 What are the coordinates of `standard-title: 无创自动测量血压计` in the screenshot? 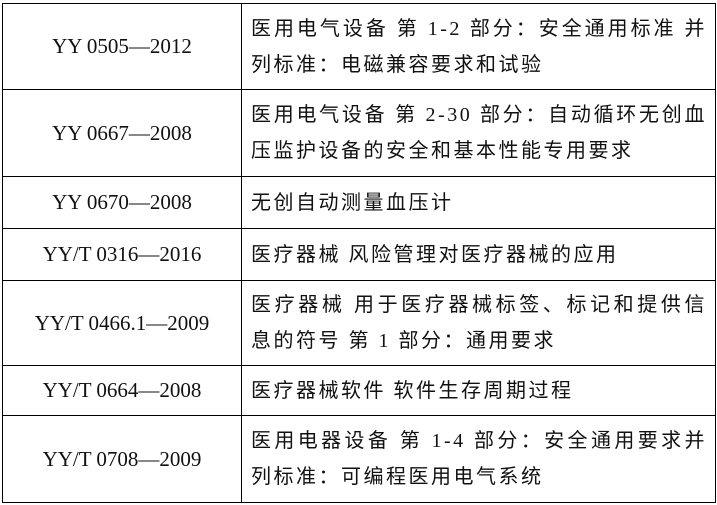 It's located at (478, 202).